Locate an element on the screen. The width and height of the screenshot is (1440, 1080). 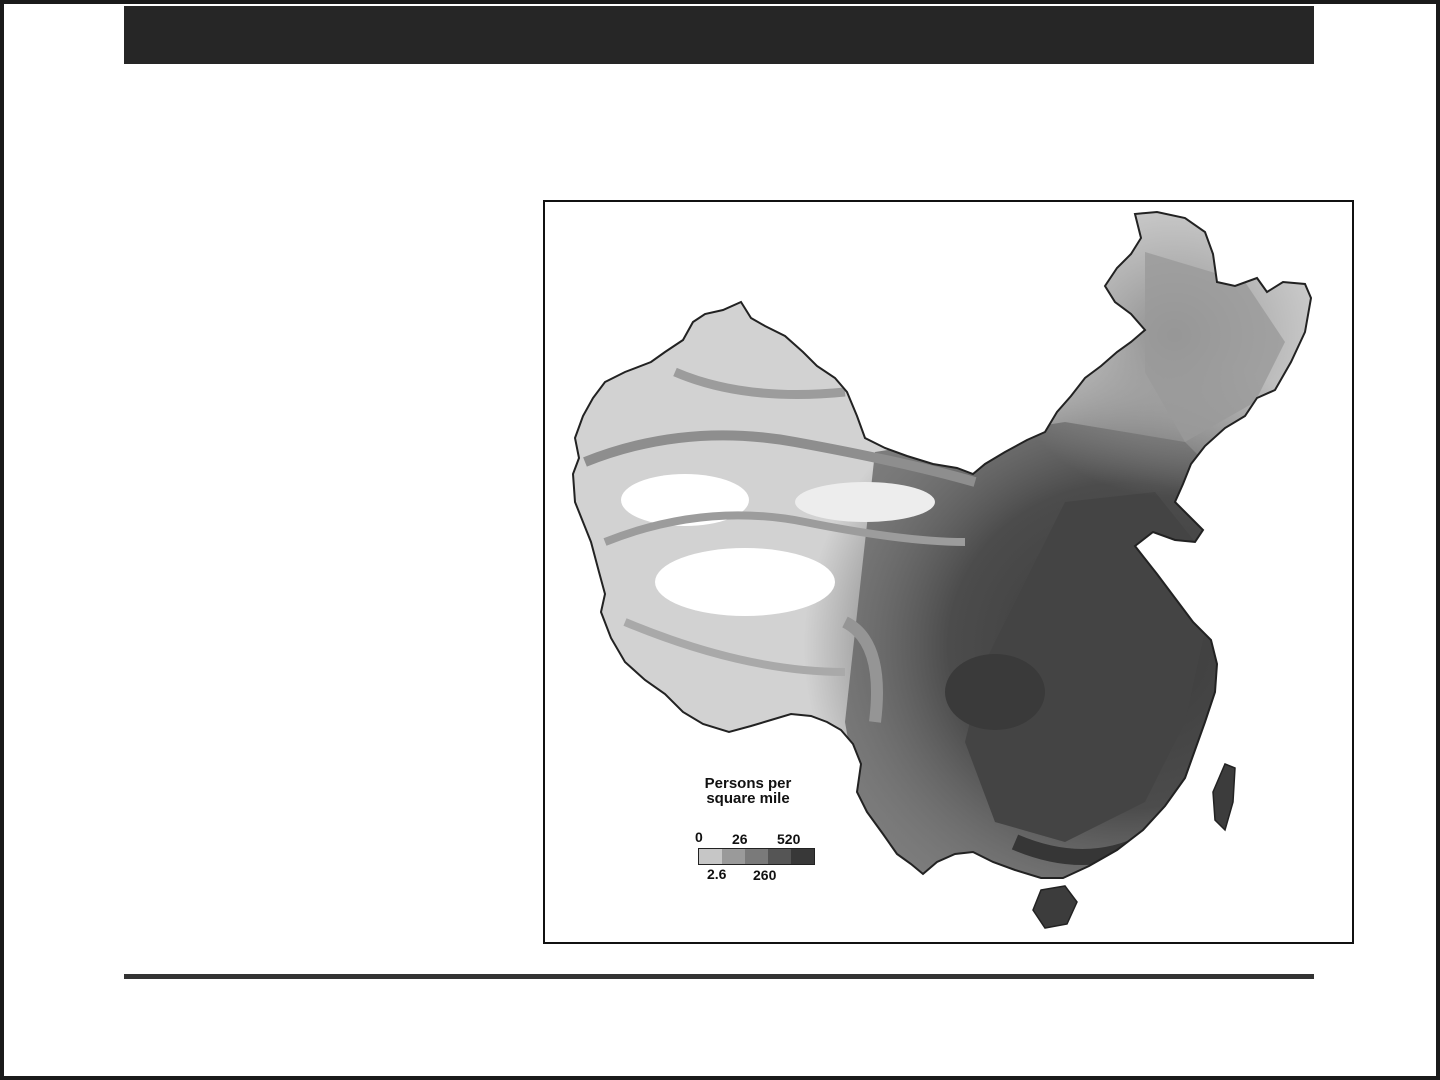
bottom-rule is located at coordinates (719, 976).